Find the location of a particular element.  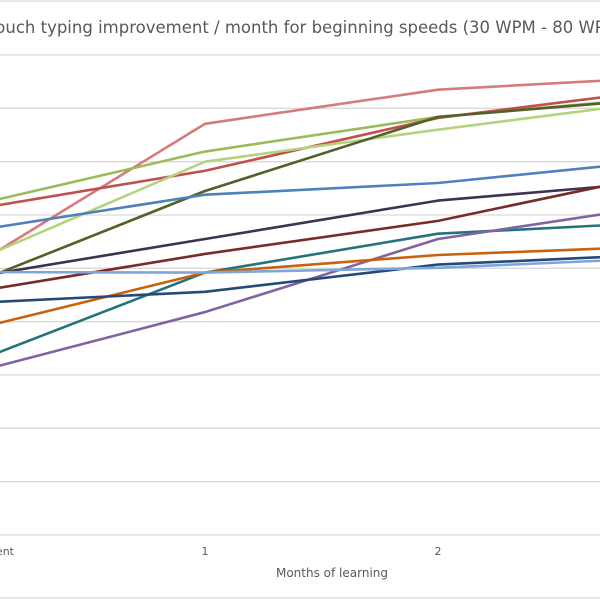

x-axis-label: Months of learning is located at coordinates (332, 573).